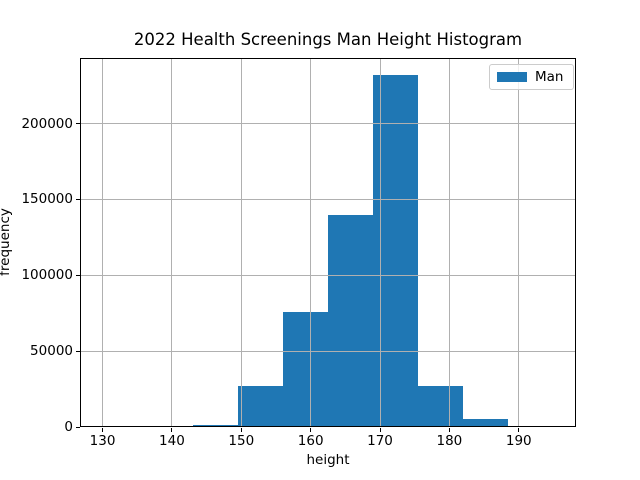 The image size is (640, 480). Describe the element at coordinates (241, 440) in the screenshot. I see `x-tick-label: 150` at that location.